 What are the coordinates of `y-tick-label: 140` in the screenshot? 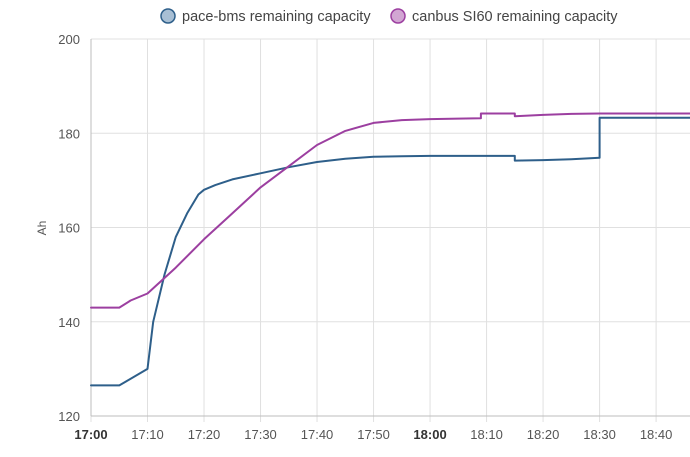 It's located at (69, 322).